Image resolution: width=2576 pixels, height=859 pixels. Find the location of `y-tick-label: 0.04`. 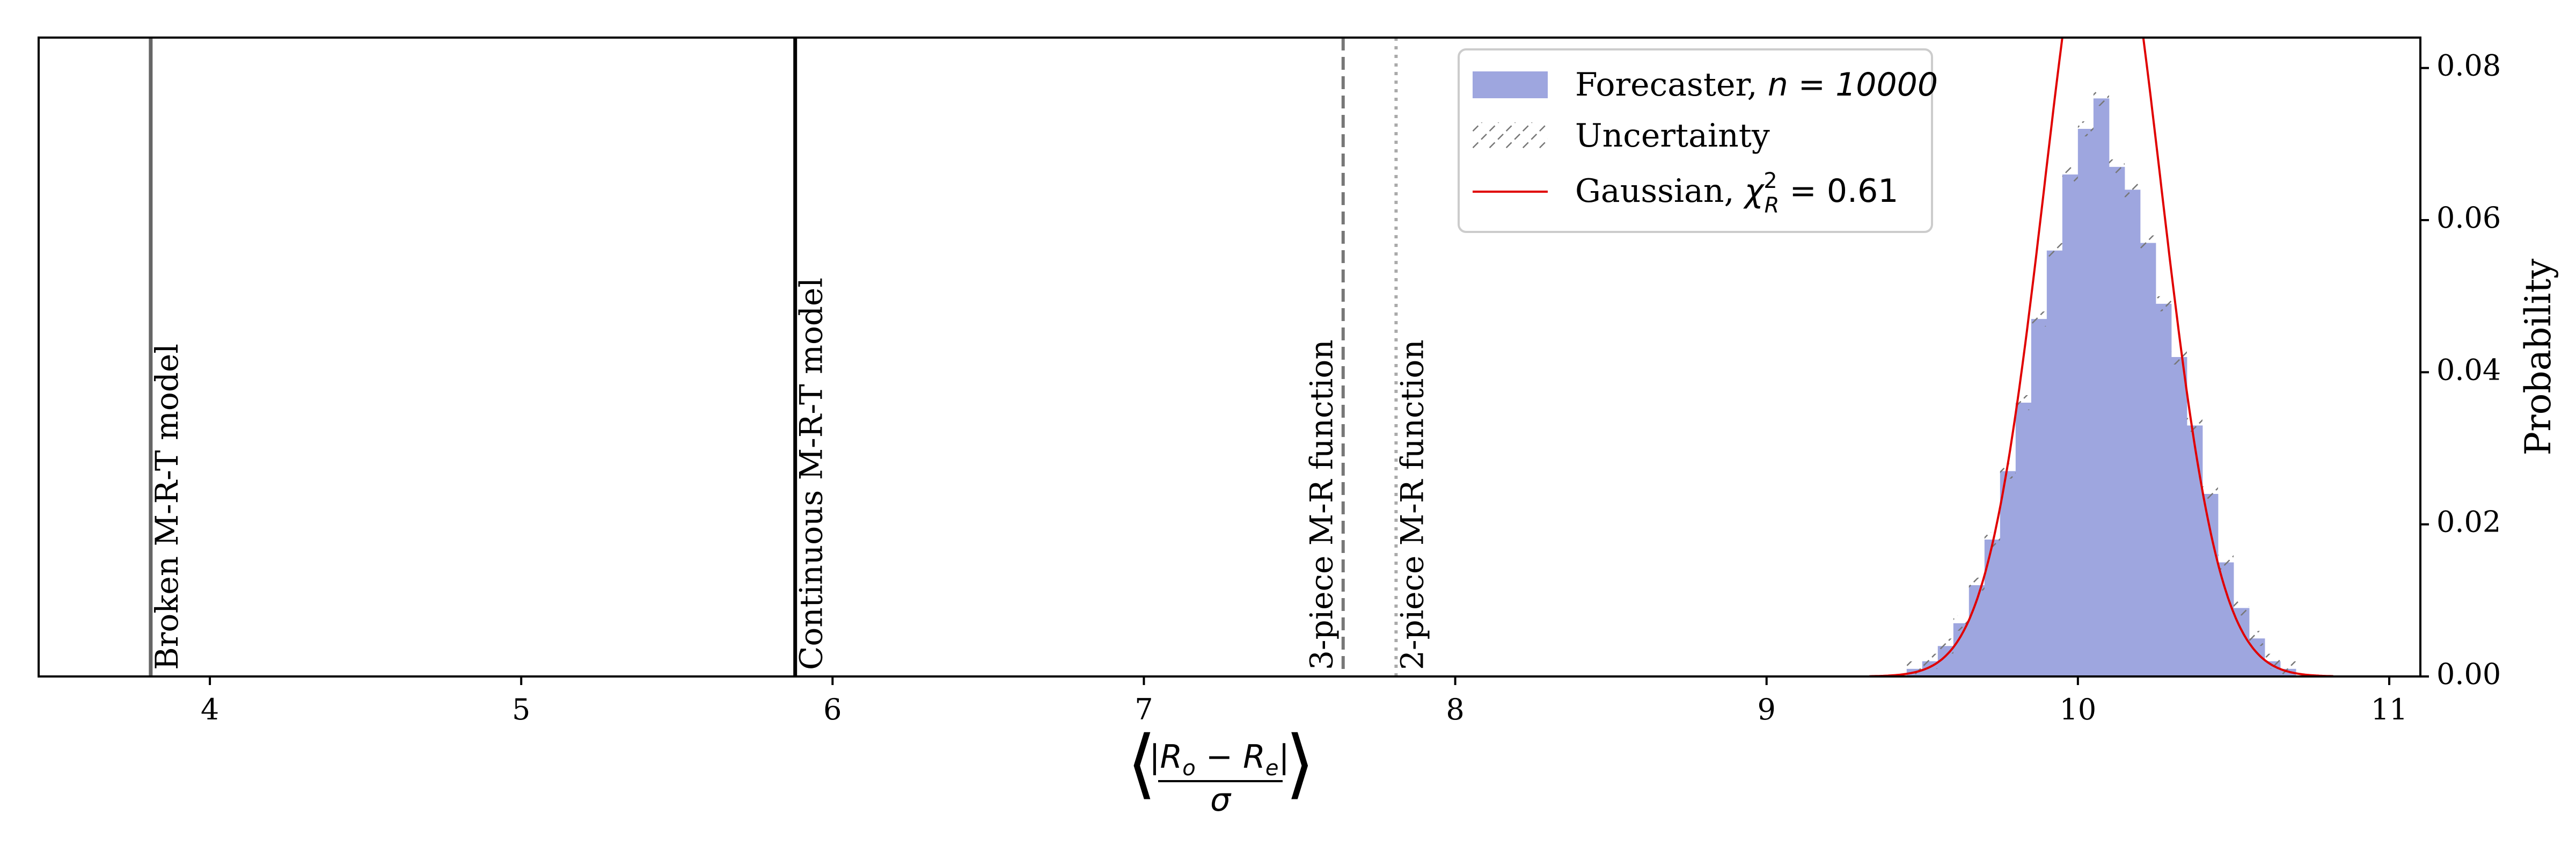

y-tick-label: 0.04 is located at coordinates (2468, 370).